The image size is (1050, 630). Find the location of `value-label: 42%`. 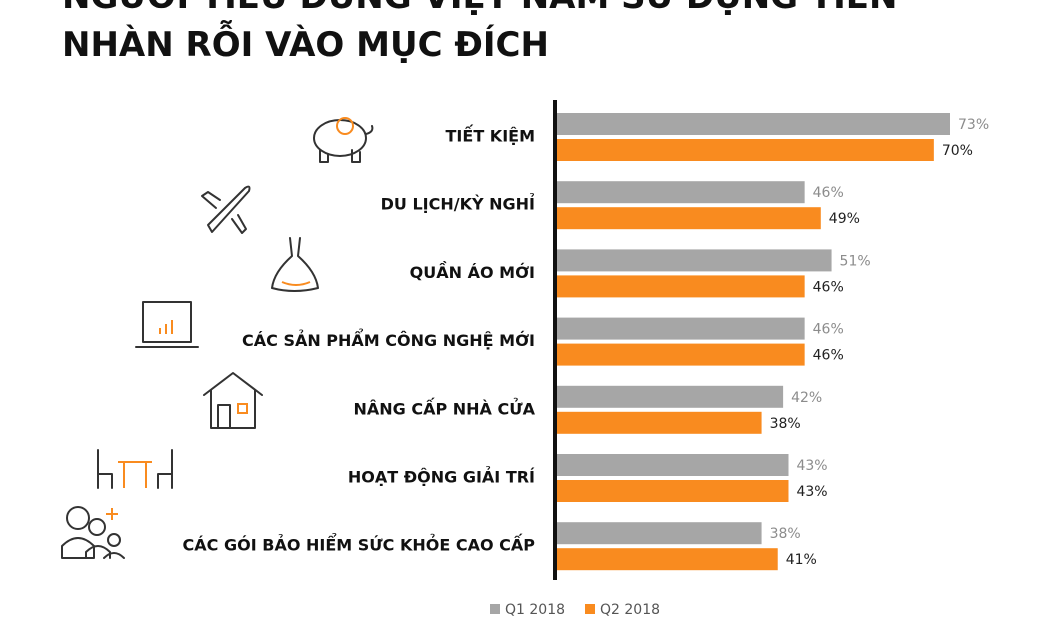

value-label: 42% is located at coordinates (806, 398).